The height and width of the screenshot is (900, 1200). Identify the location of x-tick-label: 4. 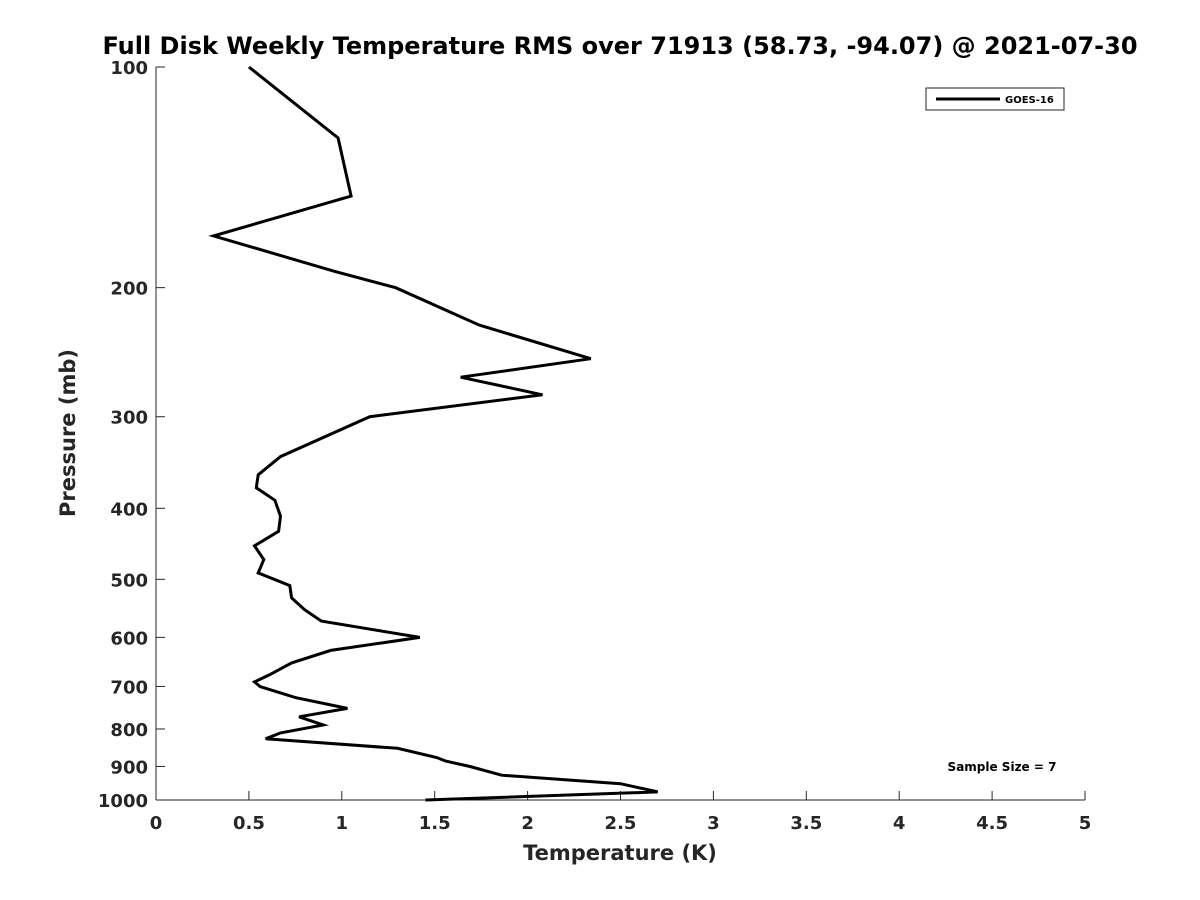
(899, 823).